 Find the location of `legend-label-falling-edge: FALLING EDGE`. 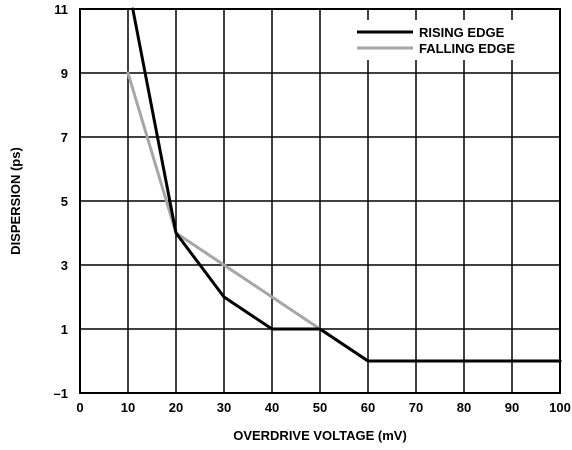

legend-label-falling-edge: FALLING EDGE is located at coordinates (467, 48).